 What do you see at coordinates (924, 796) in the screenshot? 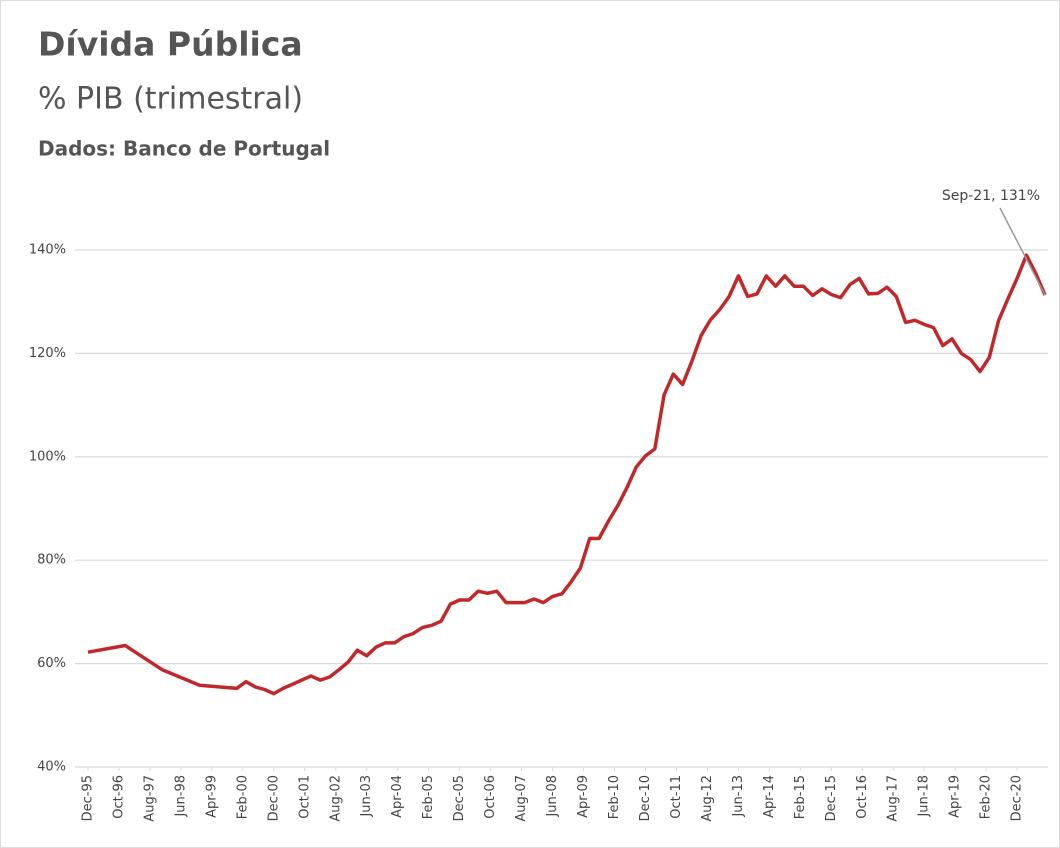
I see `x-tick-label: Jun-18` at bounding box center [924, 796].